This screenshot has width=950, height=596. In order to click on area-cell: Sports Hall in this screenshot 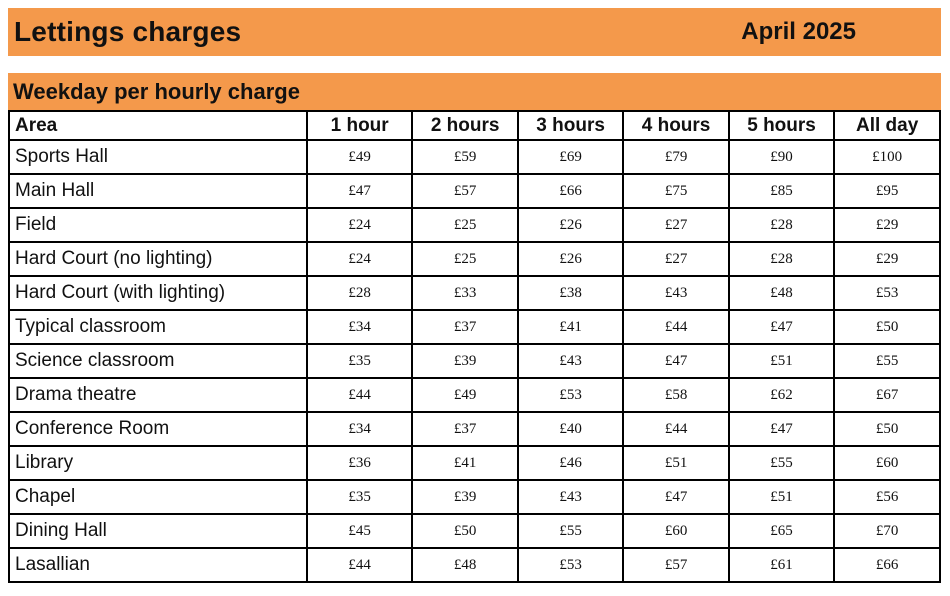, I will do `click(158, 157)`.